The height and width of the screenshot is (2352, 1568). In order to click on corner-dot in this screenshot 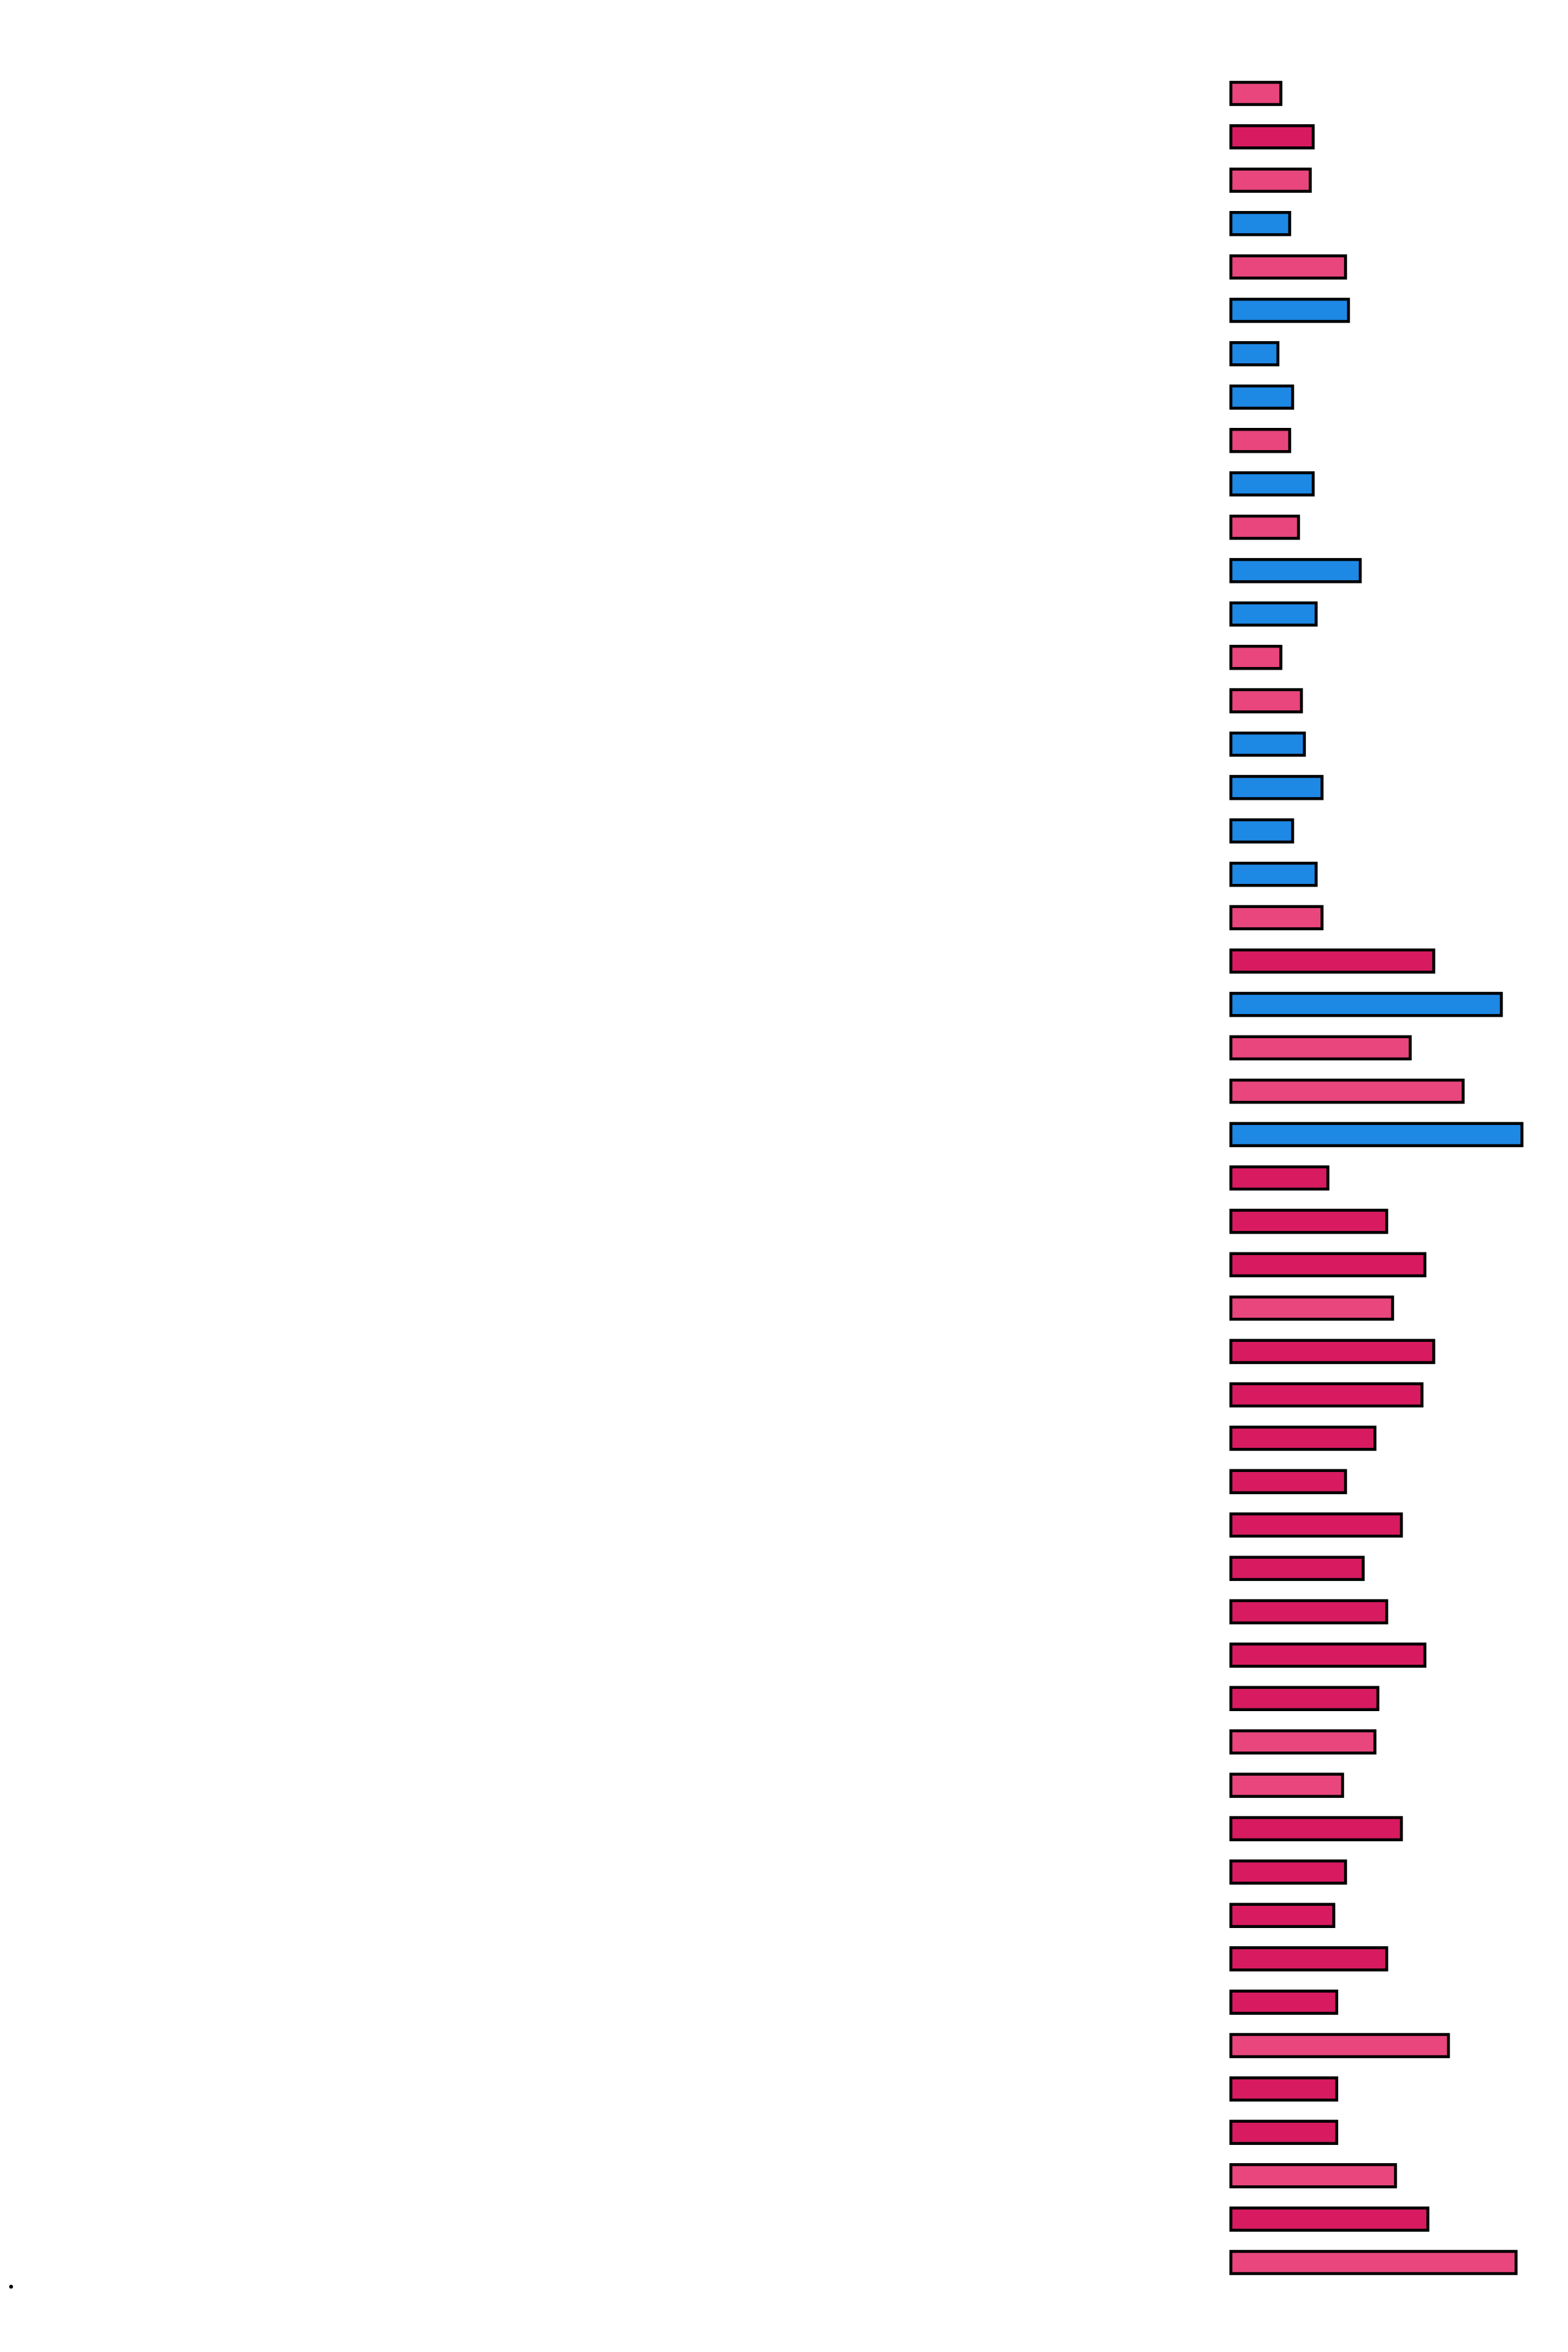, I will do `click(11, 2287)`.